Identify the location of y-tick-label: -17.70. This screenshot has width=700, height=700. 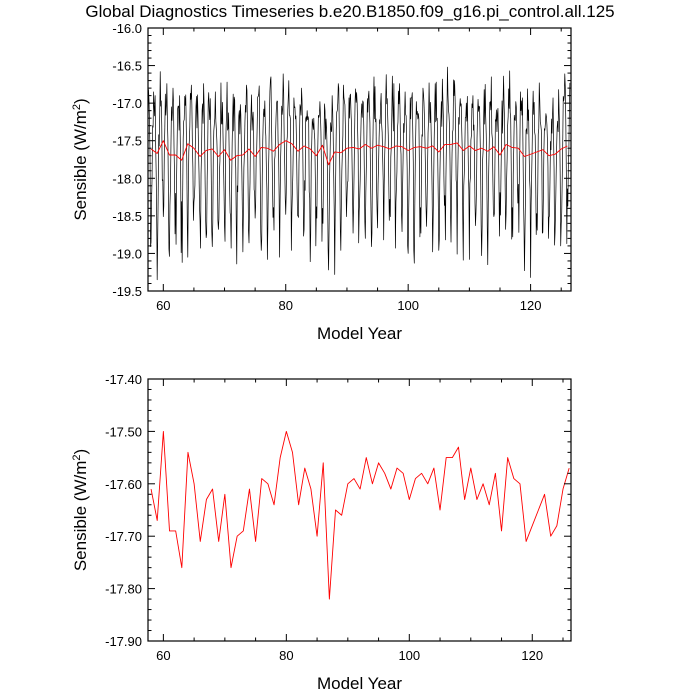
(123, 536).